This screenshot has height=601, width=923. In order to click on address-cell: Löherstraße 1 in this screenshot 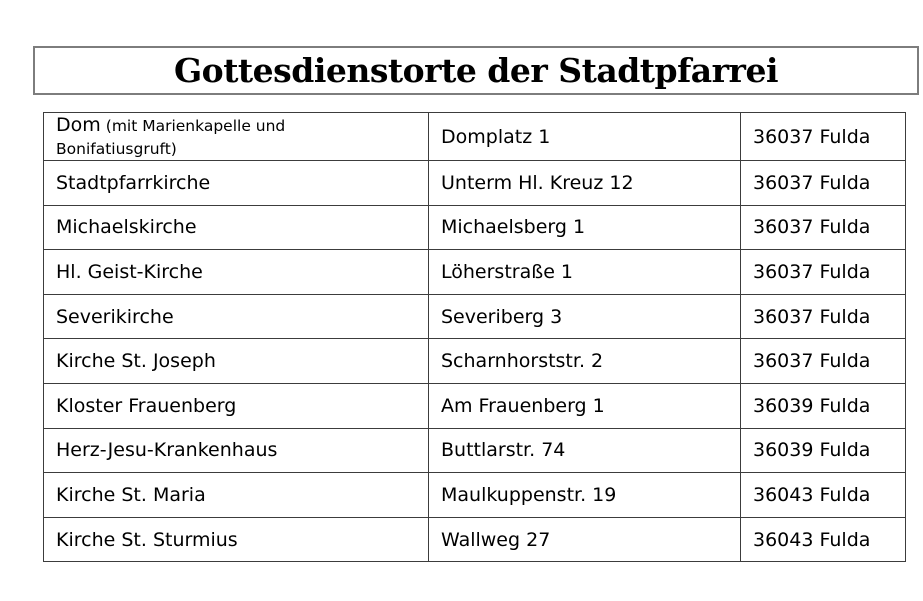, I will do `click(584, 272)`.